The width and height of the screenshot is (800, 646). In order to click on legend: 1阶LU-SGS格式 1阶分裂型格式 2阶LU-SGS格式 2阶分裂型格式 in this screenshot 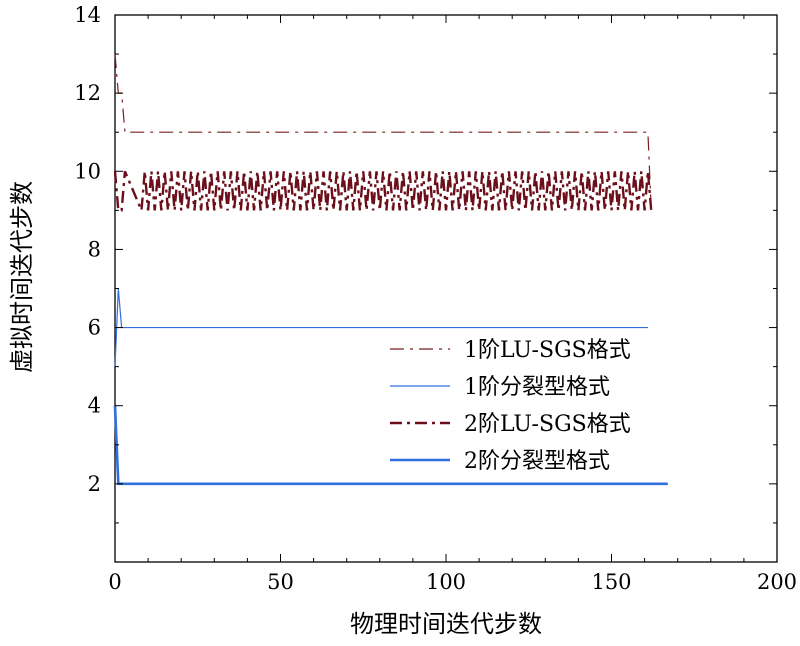, I will do `click(510, 406)`.